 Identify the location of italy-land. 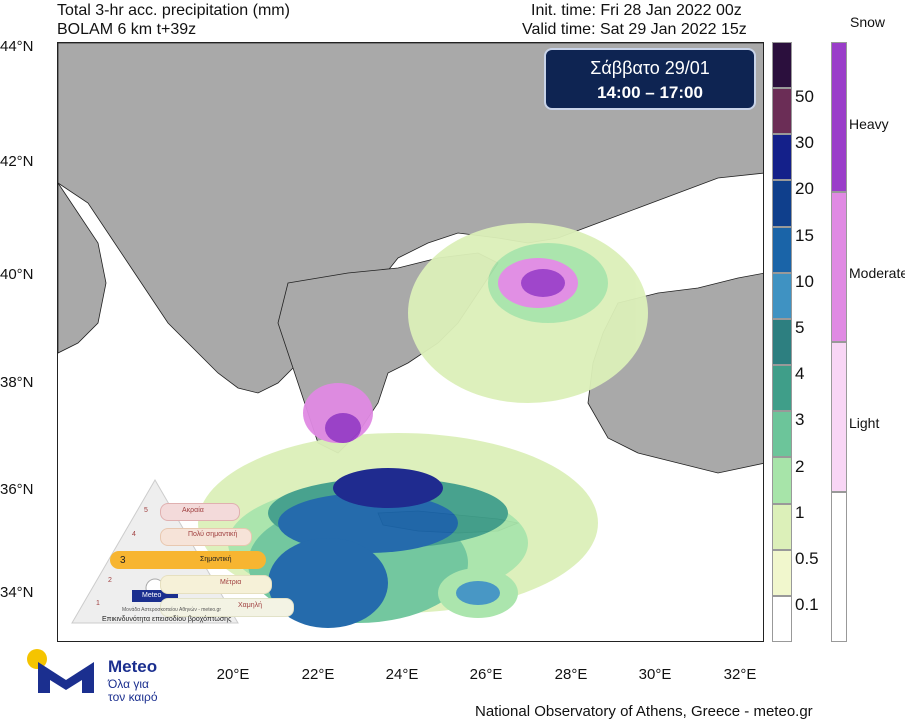
(82, 268).